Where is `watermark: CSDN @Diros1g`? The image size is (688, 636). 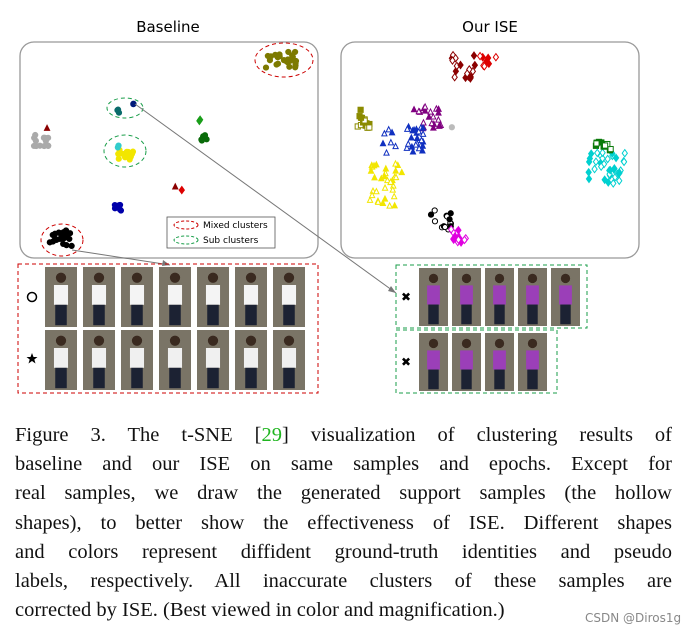 watermark: CSDN @Diros1g is located at coordinates (633, 618).